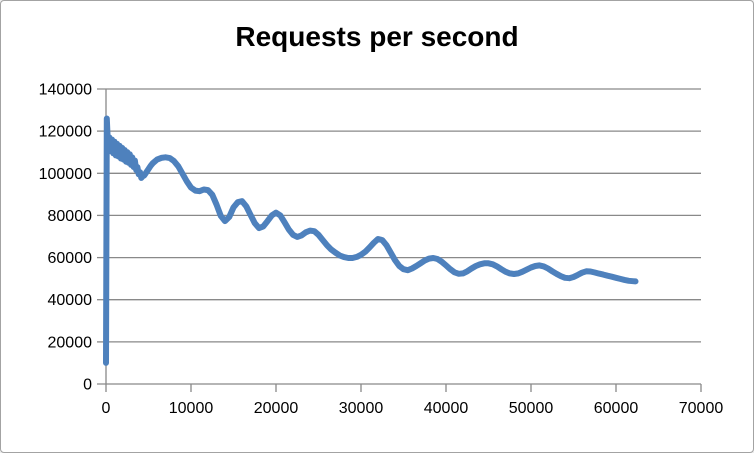 The width and height of the screenshot is (754, 453). What do you see at coordinates (377, 36) in the screenshot?
I see `chart-title: Requests per second` at bounding box center [377, 36].